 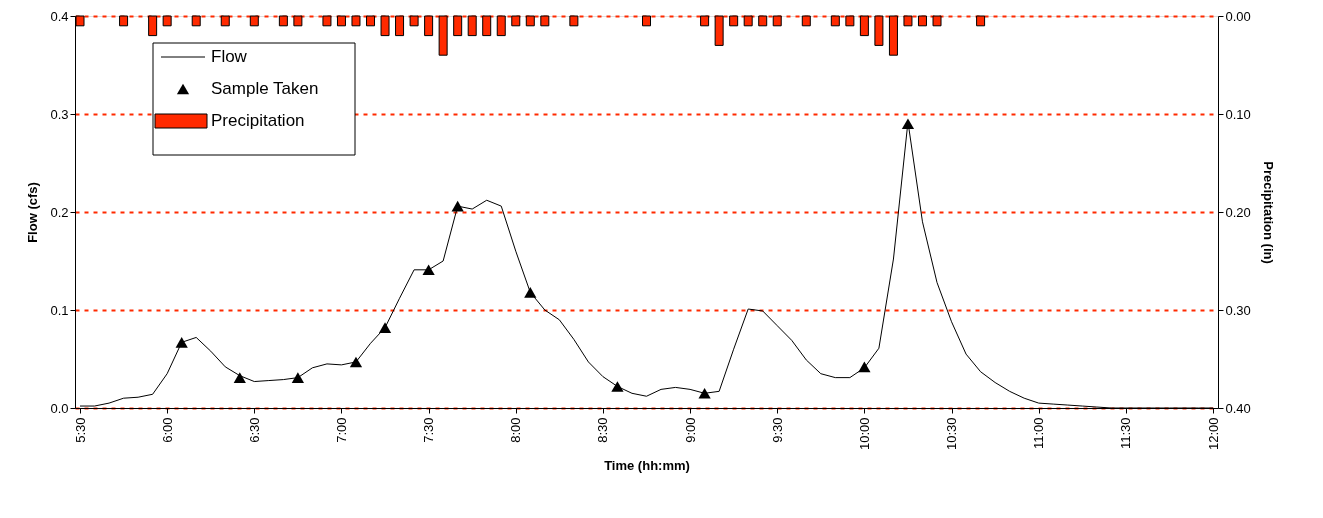 What do you see at coordinates (265, 88) in the screenshot?
I see `legend-label: Sample Taken` at bounding box center [265, 88].